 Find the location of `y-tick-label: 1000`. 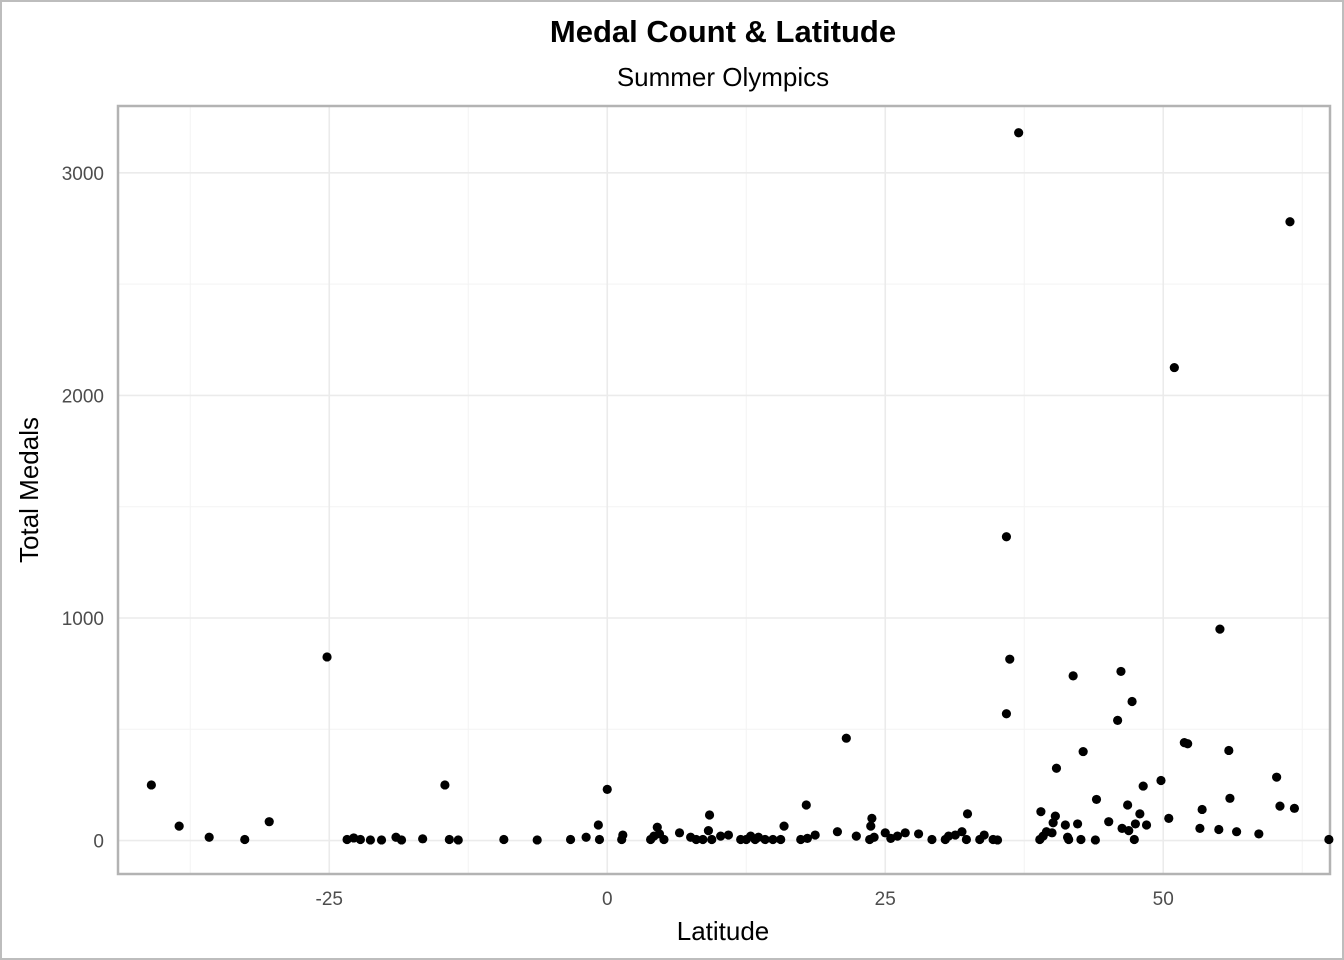

y-tick-label: 1000 is located at coordinates (83, 619).